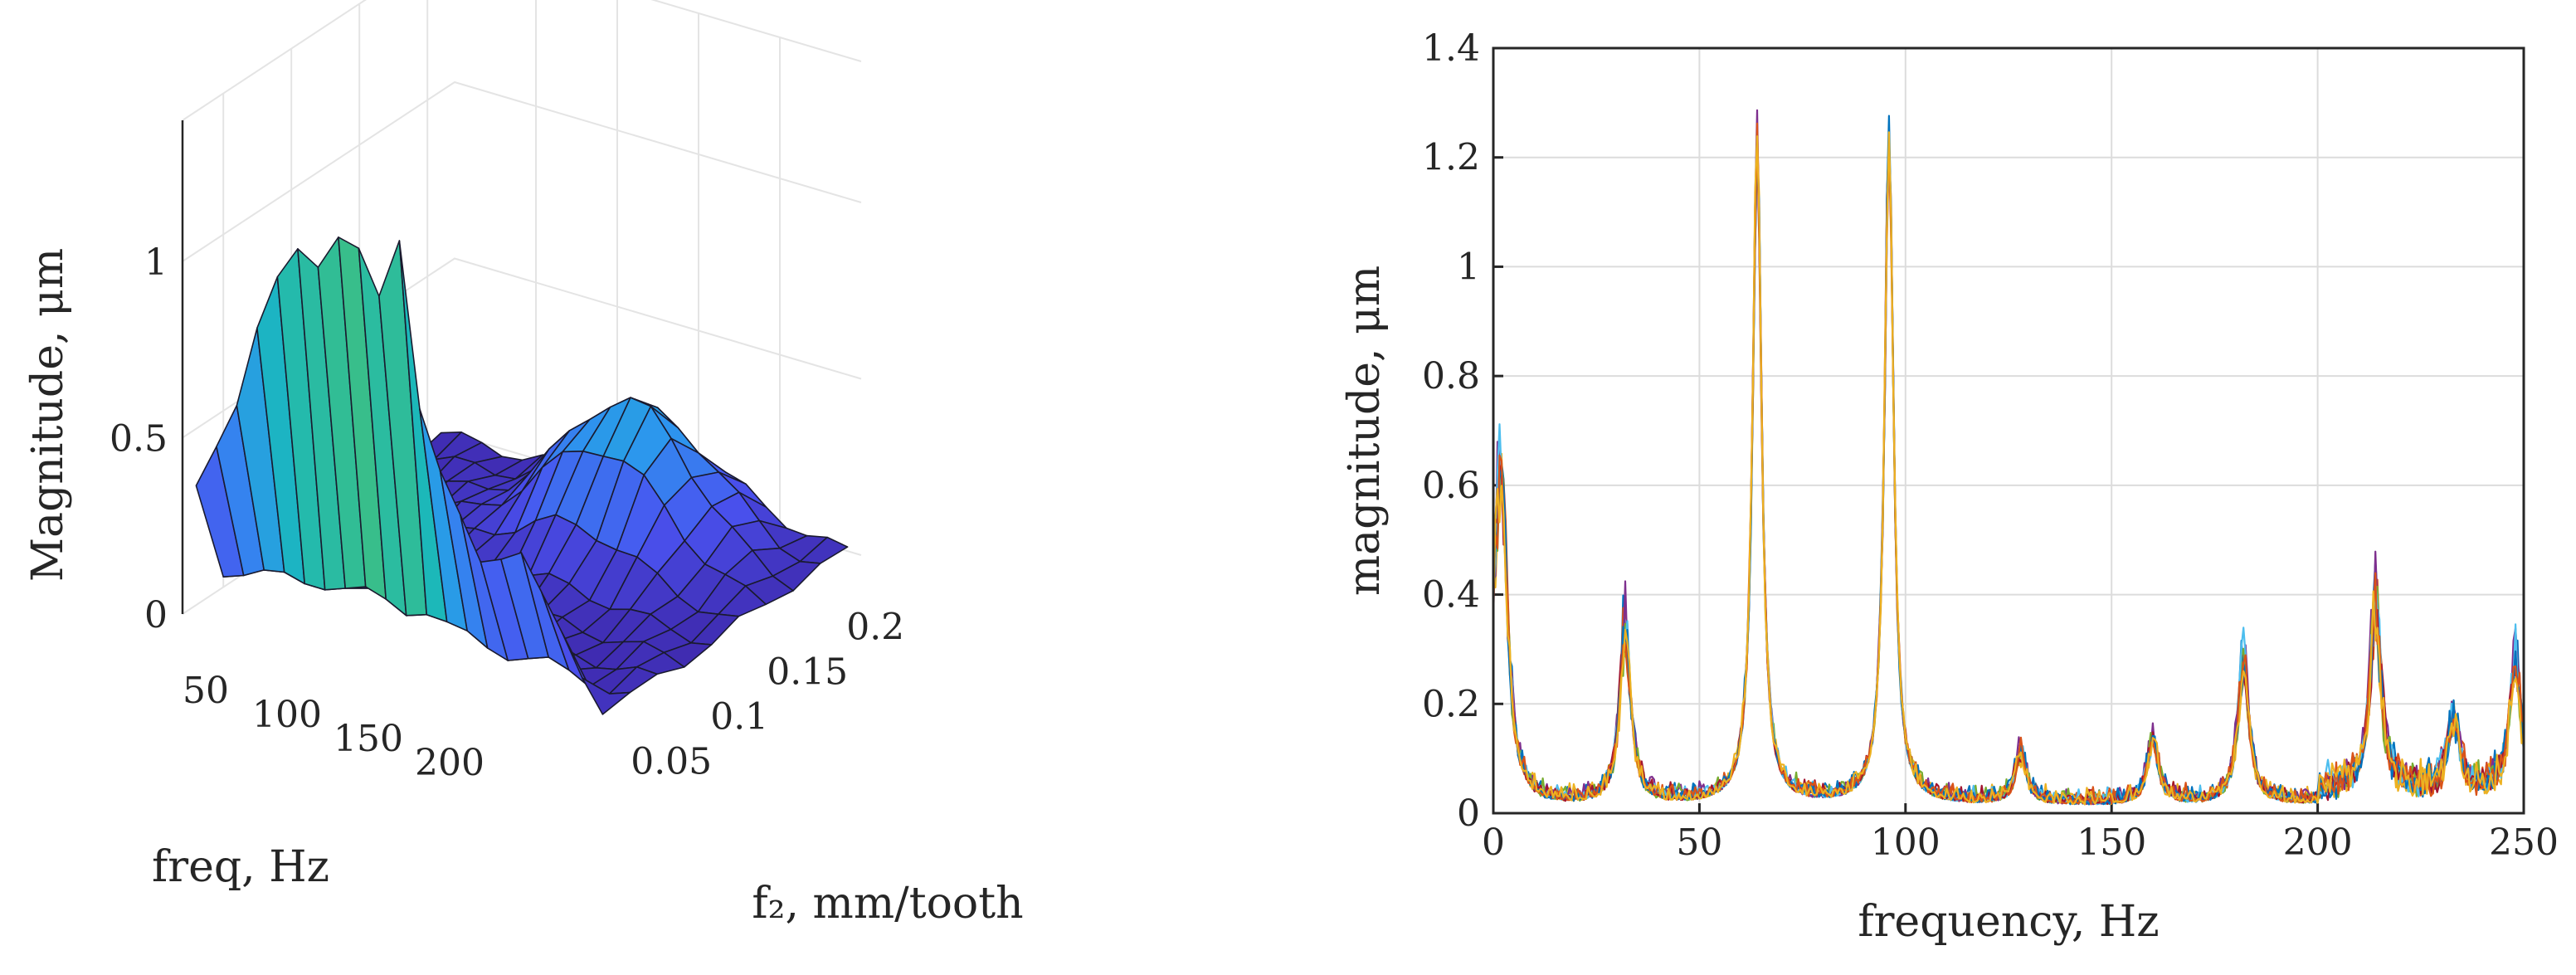  I want to click on spectrum-y-tick-label: 1.2, so click(1451, 158).